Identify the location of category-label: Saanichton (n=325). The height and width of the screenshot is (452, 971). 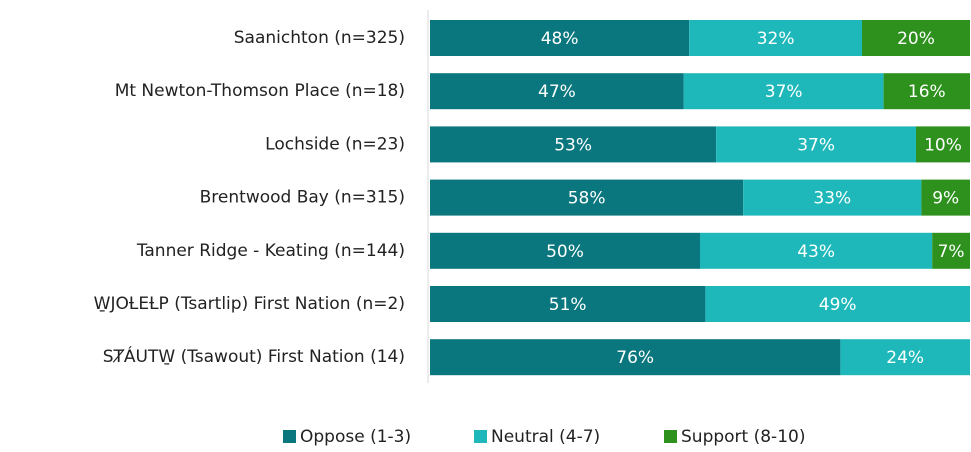
(319, 38).